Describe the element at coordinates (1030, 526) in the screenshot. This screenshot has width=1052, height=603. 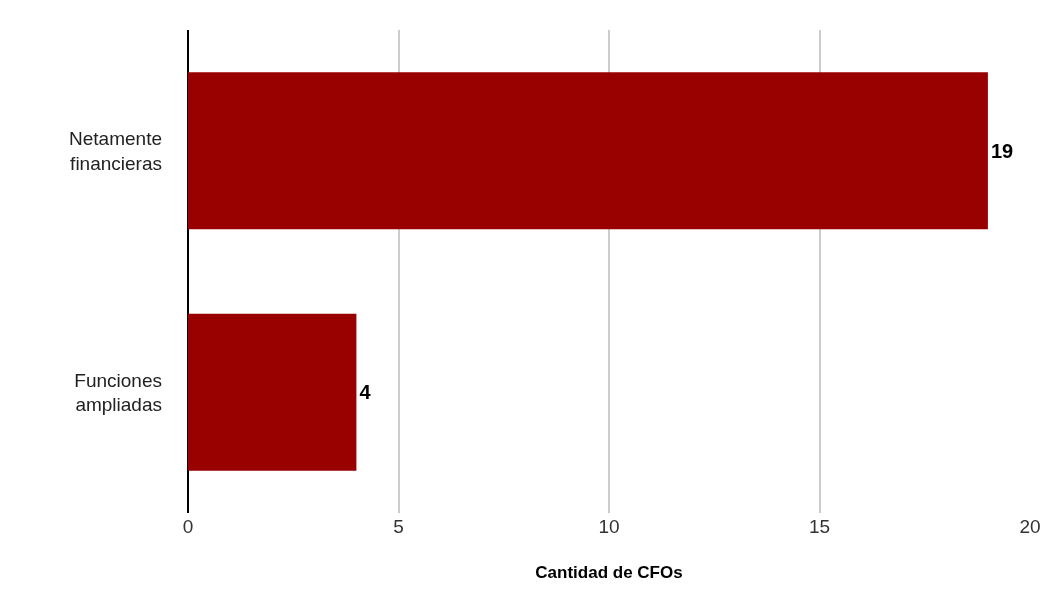
I see `x-tick-label: 20` at that location.